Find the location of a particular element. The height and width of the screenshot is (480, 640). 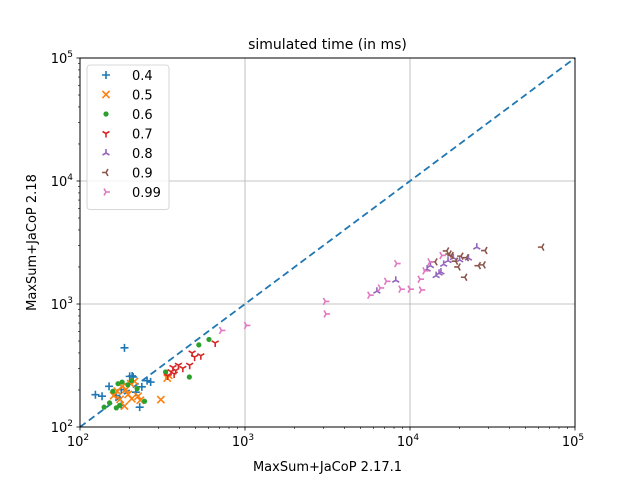

chart-title: simulated time (in ms) is located at coordinates (327, 45).